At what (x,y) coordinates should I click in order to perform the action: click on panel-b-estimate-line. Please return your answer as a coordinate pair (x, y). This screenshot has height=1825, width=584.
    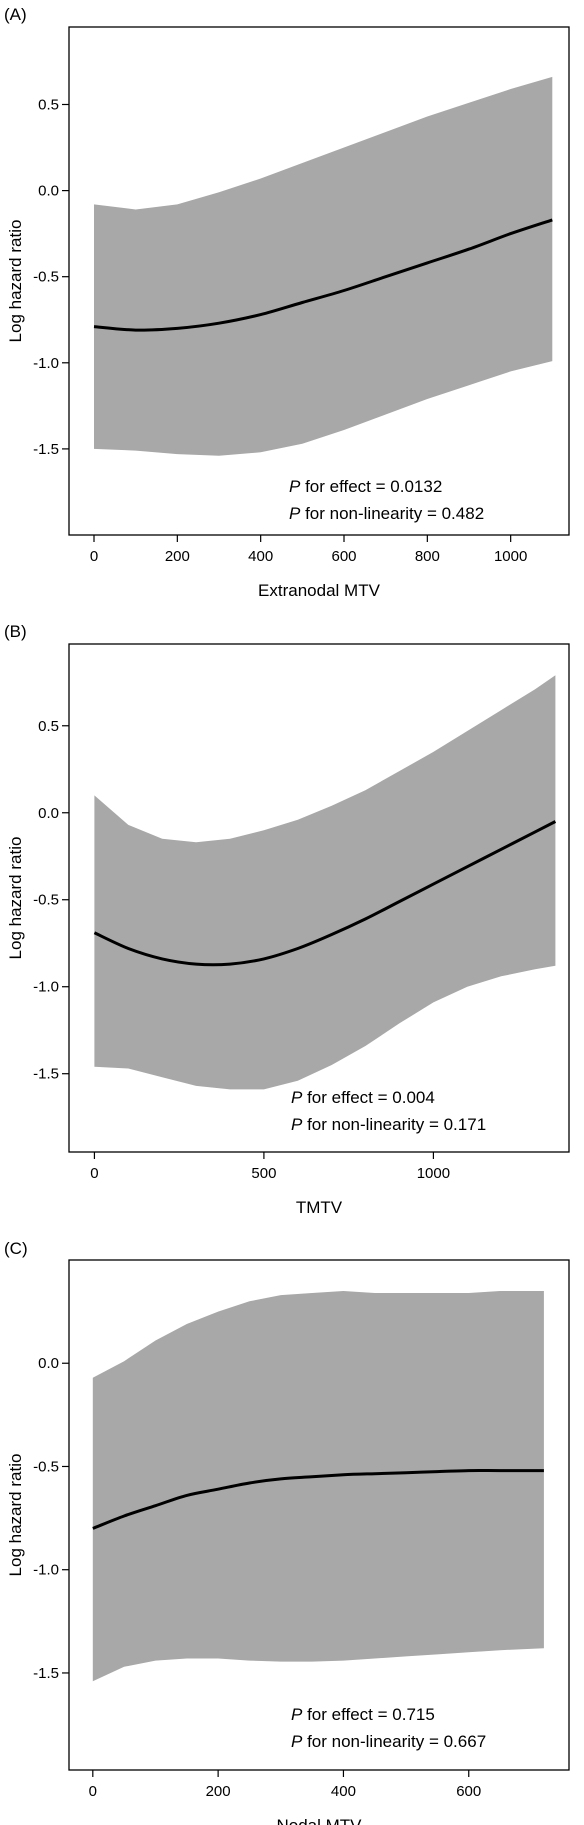
    Looking at the image, I should click on (325, 893).